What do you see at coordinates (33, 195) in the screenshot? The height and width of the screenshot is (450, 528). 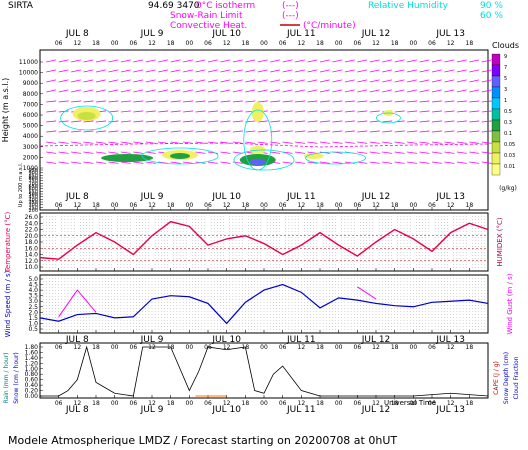 I see `cloud-ytick-20: 500` at bounding box center [33, 195].